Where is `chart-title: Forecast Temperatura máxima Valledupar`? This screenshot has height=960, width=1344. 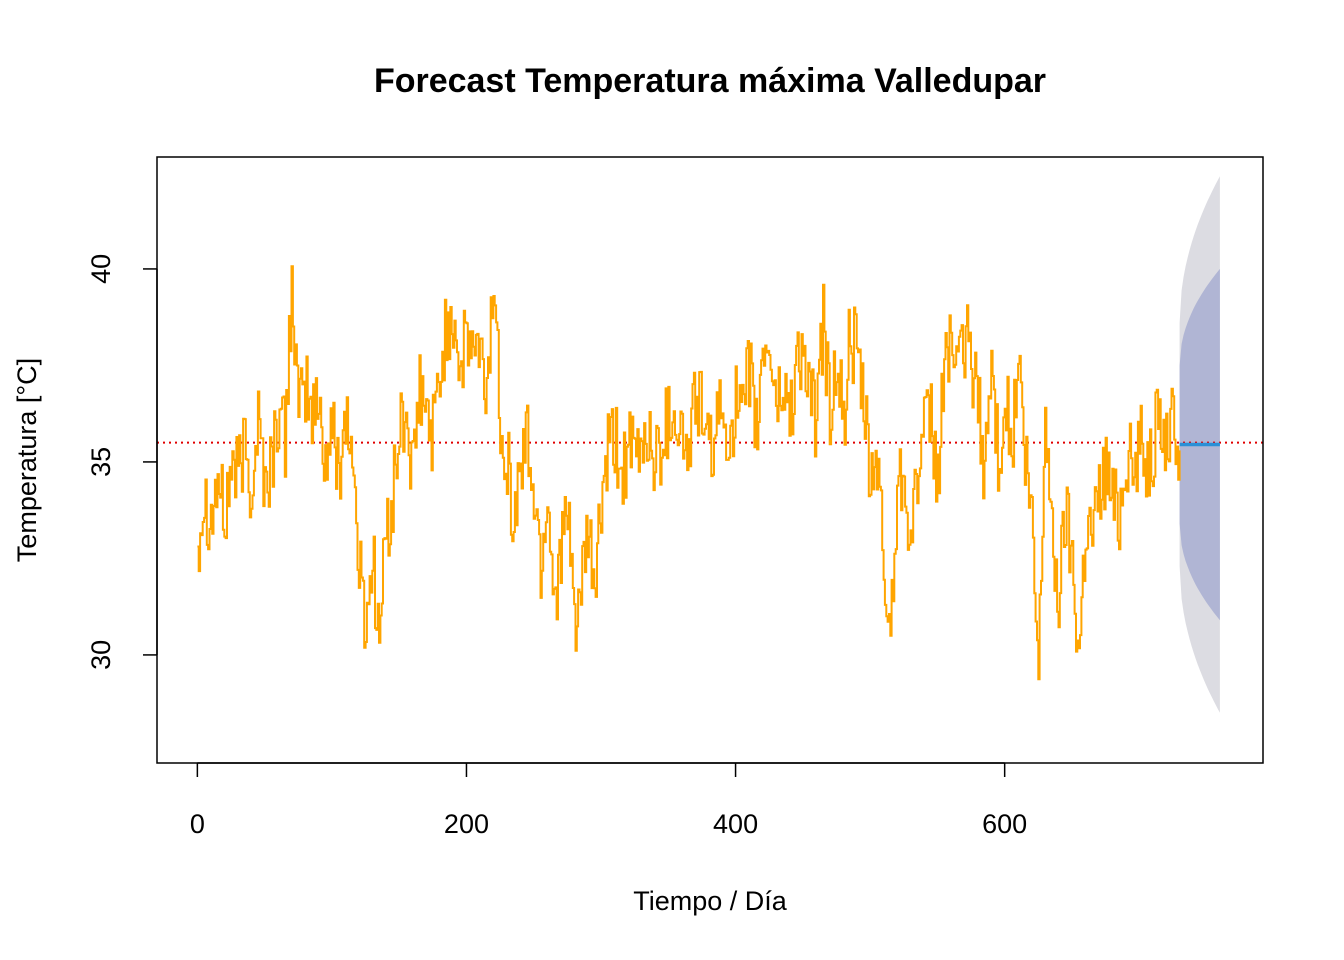 chart-title: Forecast Temperatura máxima Valledupar is located at coordinates (710, 81).